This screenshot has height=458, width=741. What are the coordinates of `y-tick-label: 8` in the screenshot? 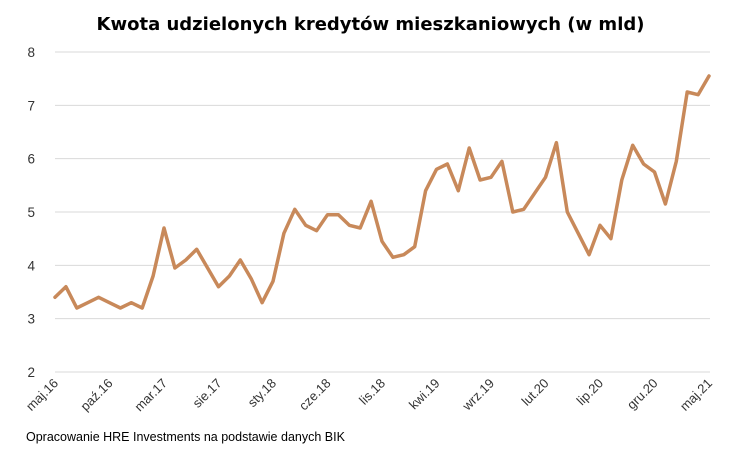 It's located at (31, 52).